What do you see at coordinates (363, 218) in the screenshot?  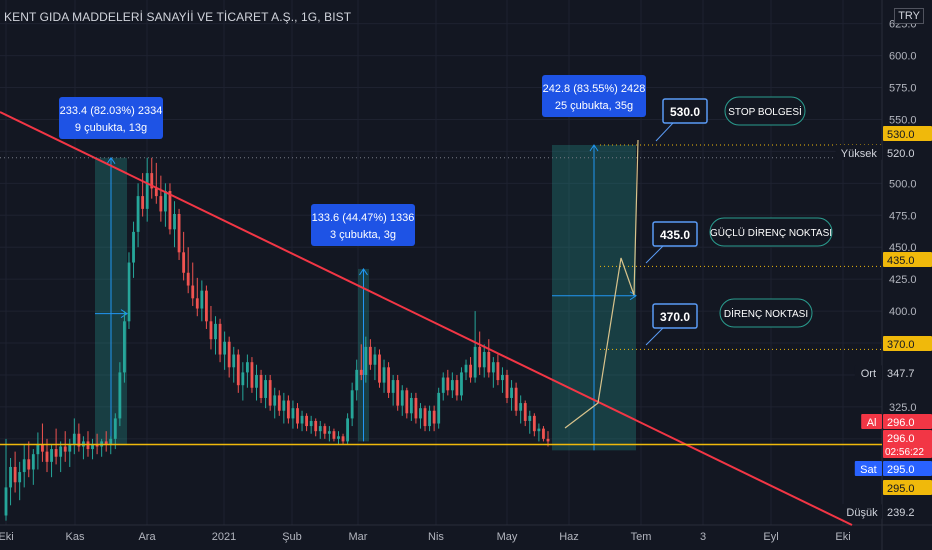 I see `measure-label-line1: 133.6 (44.47%) 1336` at bounding box center [363, 218].